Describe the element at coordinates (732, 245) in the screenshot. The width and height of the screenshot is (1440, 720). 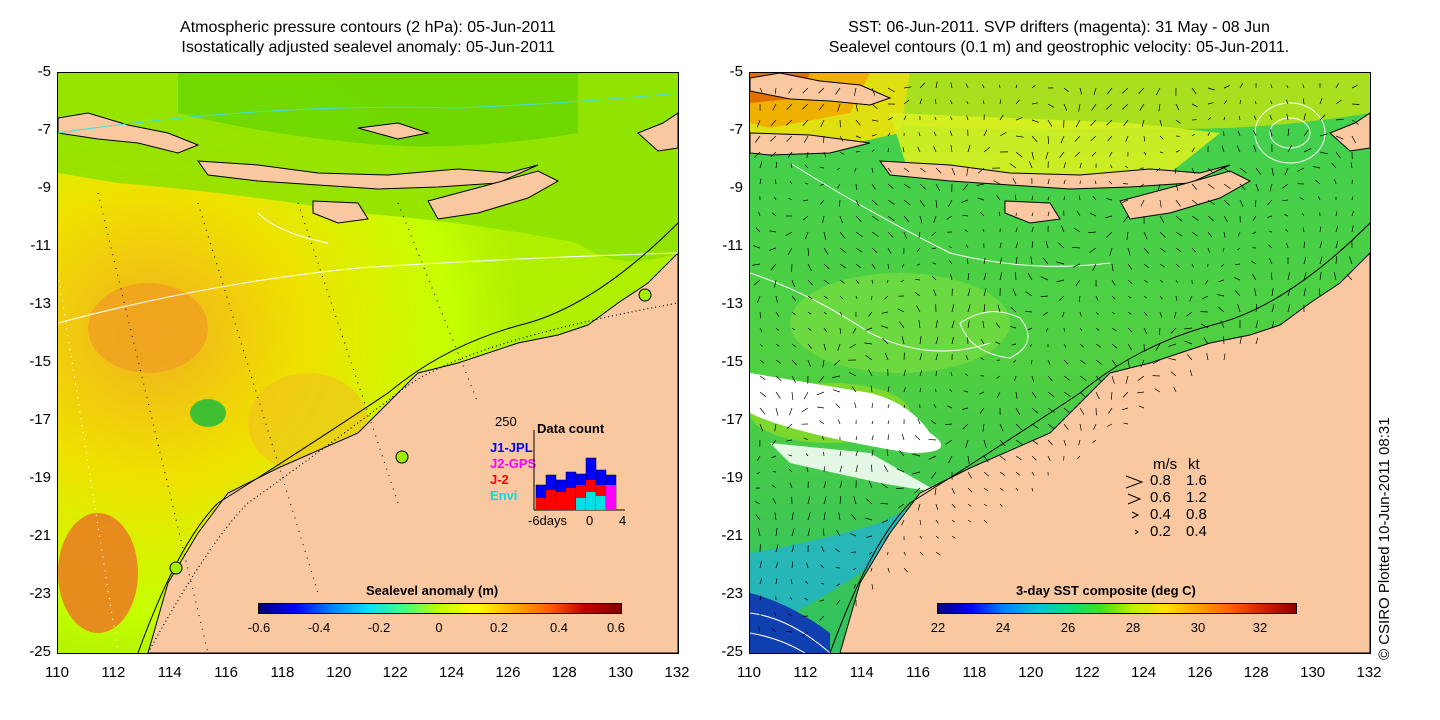
I see `y-tick-label: -11` at that location.